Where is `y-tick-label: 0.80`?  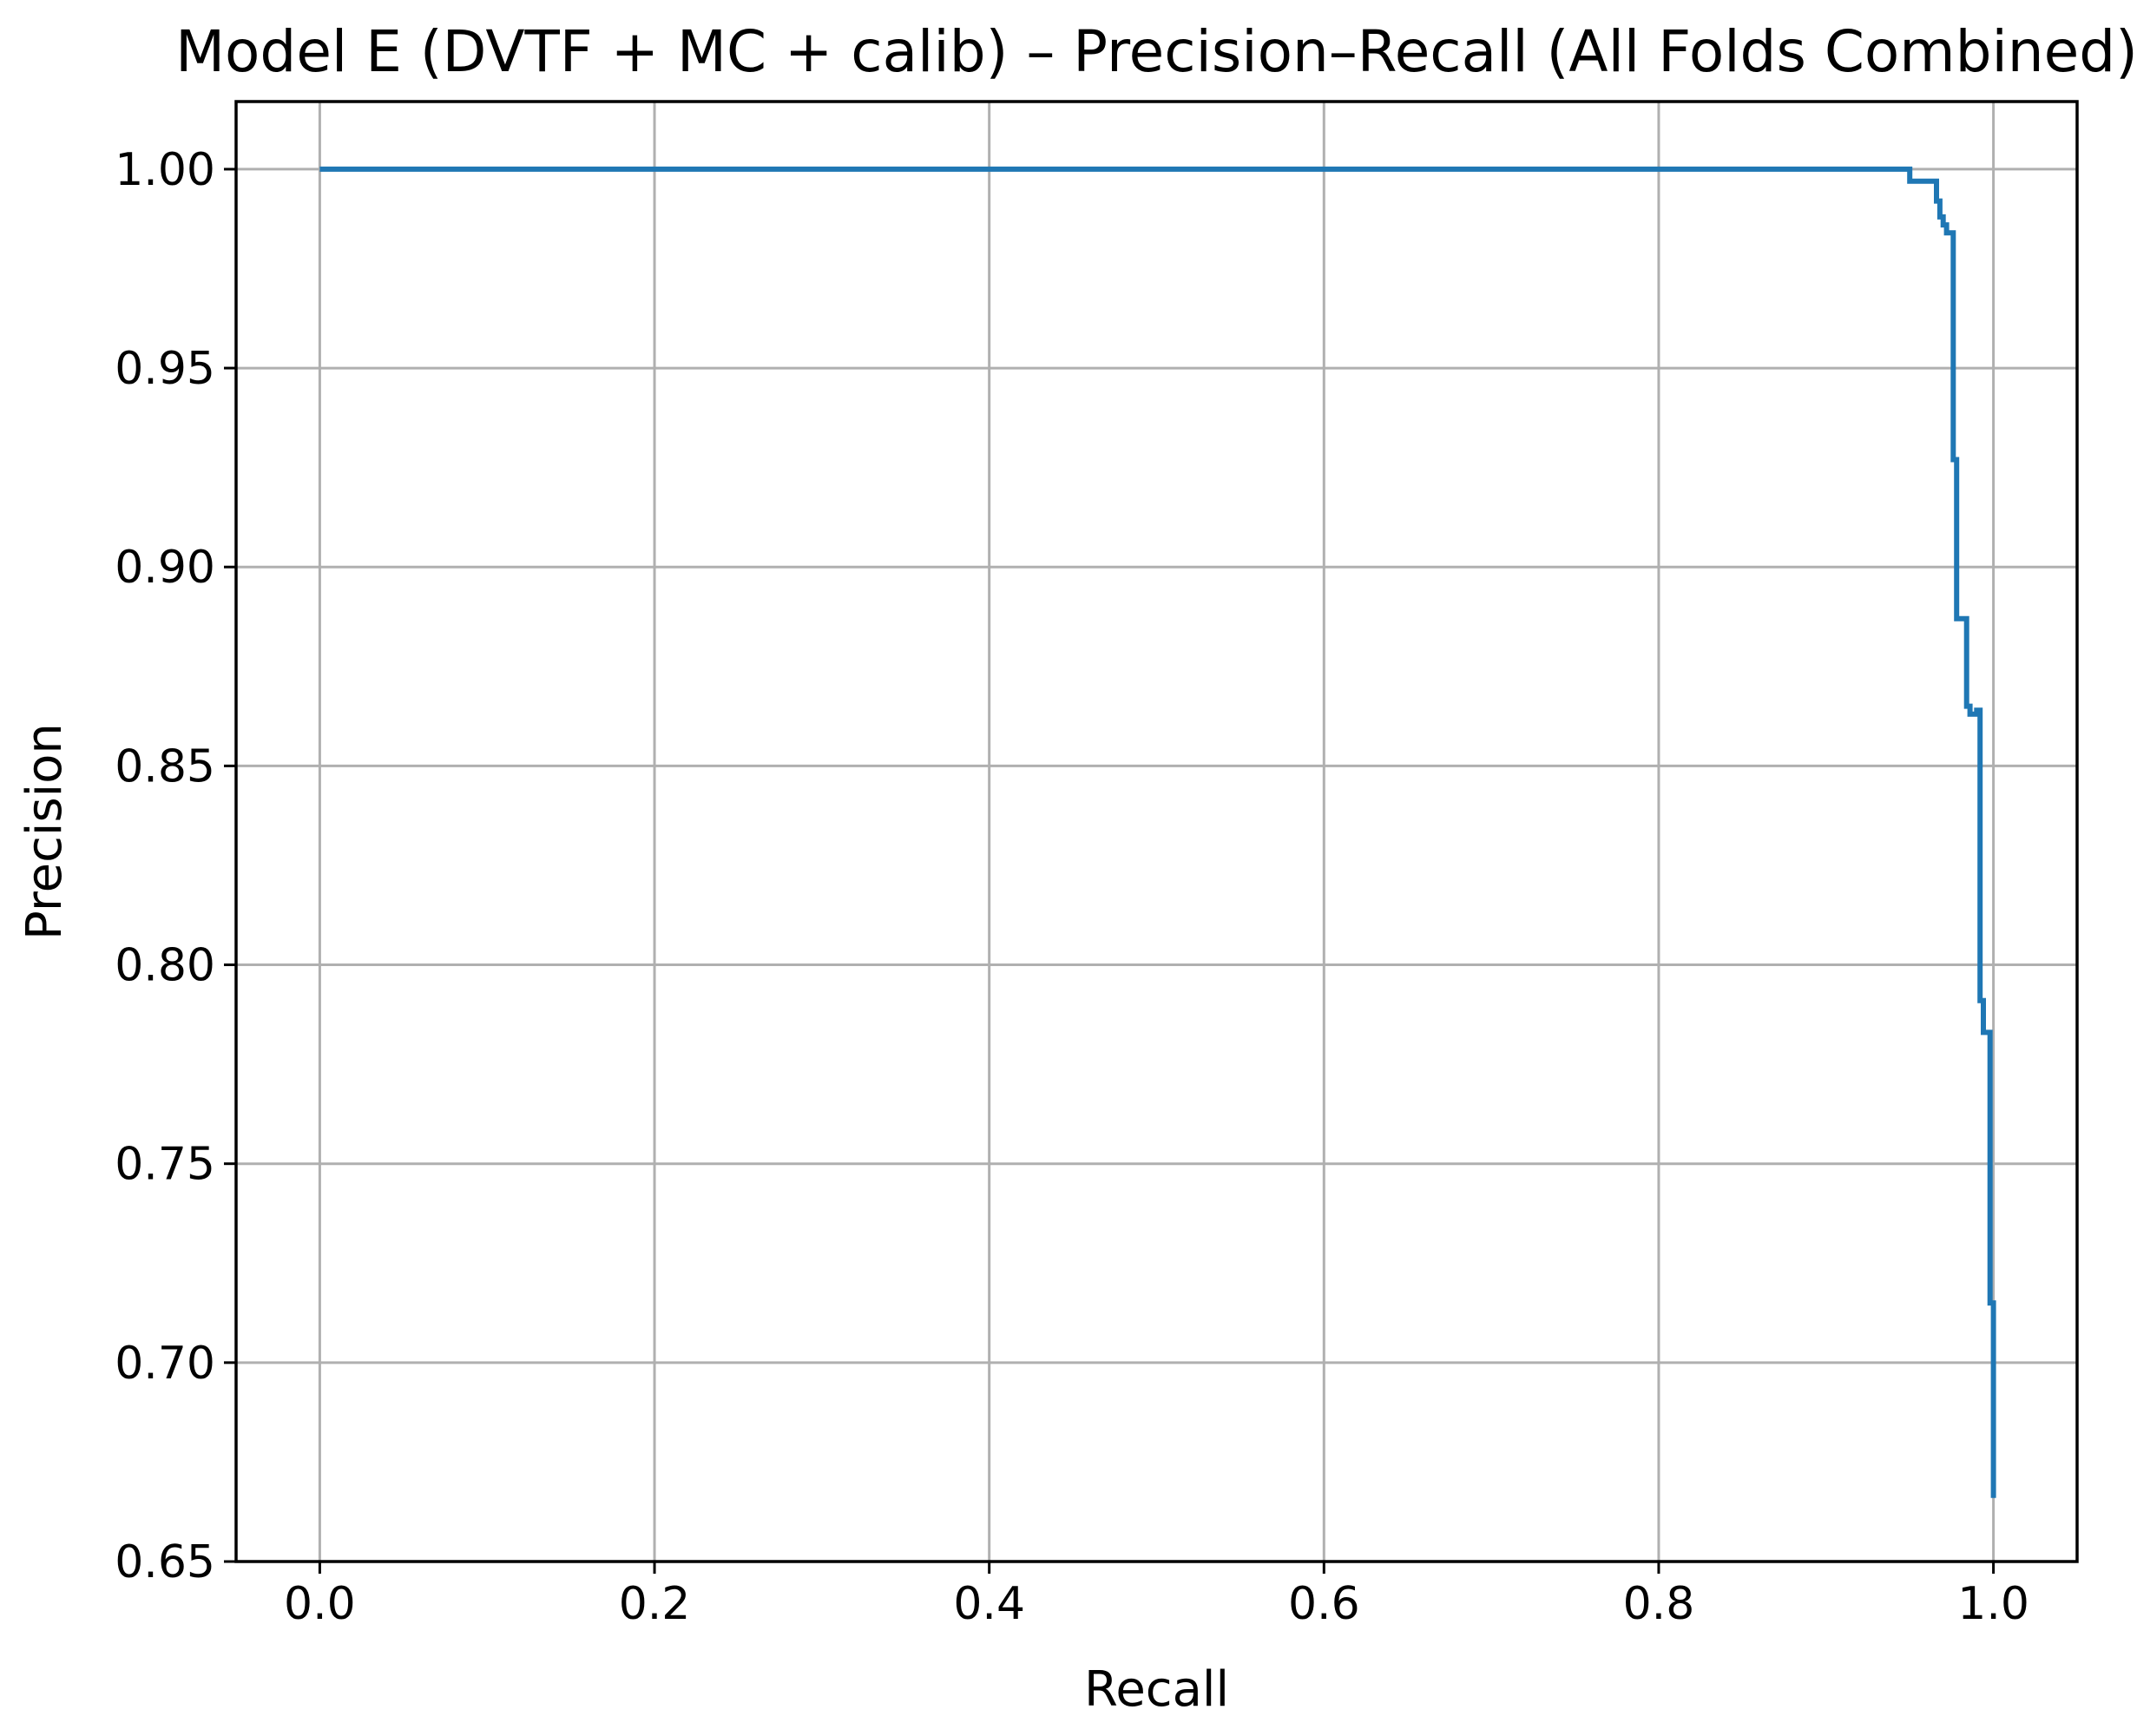 y-tick-label: 0.80 is located at coordinates (165, 966).